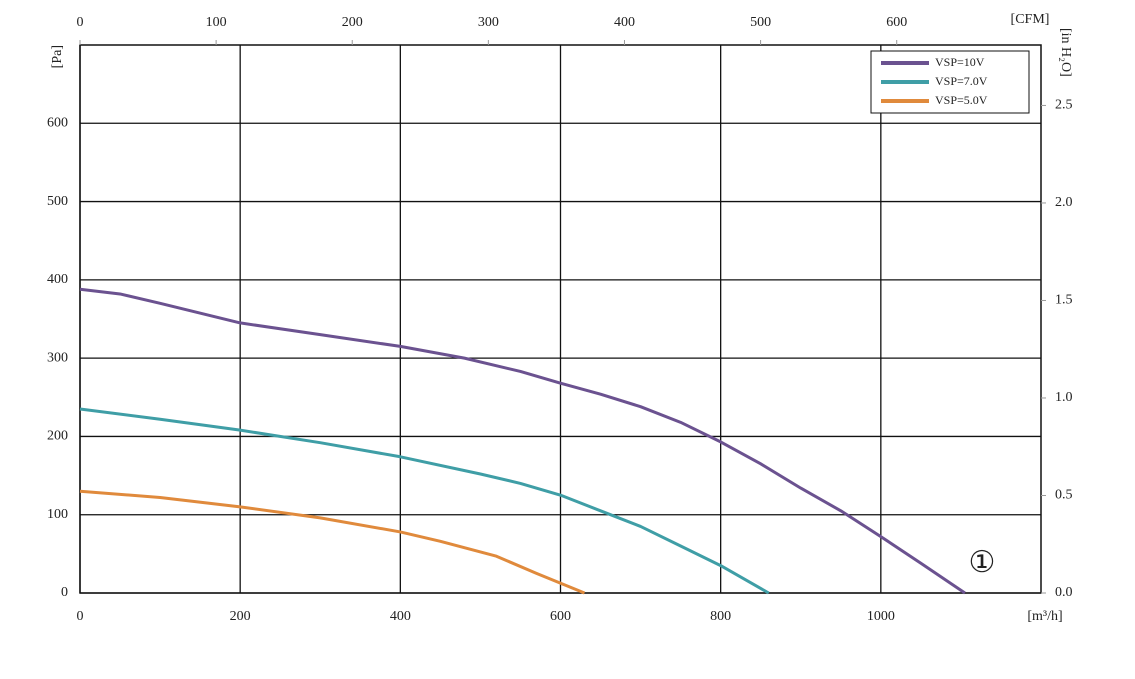 This screenshot has width=1135, height=679. Describe the element at coordinates (352, 22) in the screenshot. I see `x2-tick-label: 200` at that location.